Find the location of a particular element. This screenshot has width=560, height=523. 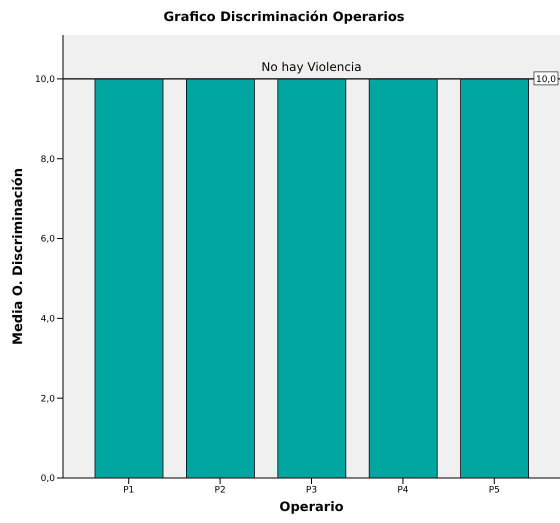

x-tick-label: P3 is located at coordinates (312, 490).